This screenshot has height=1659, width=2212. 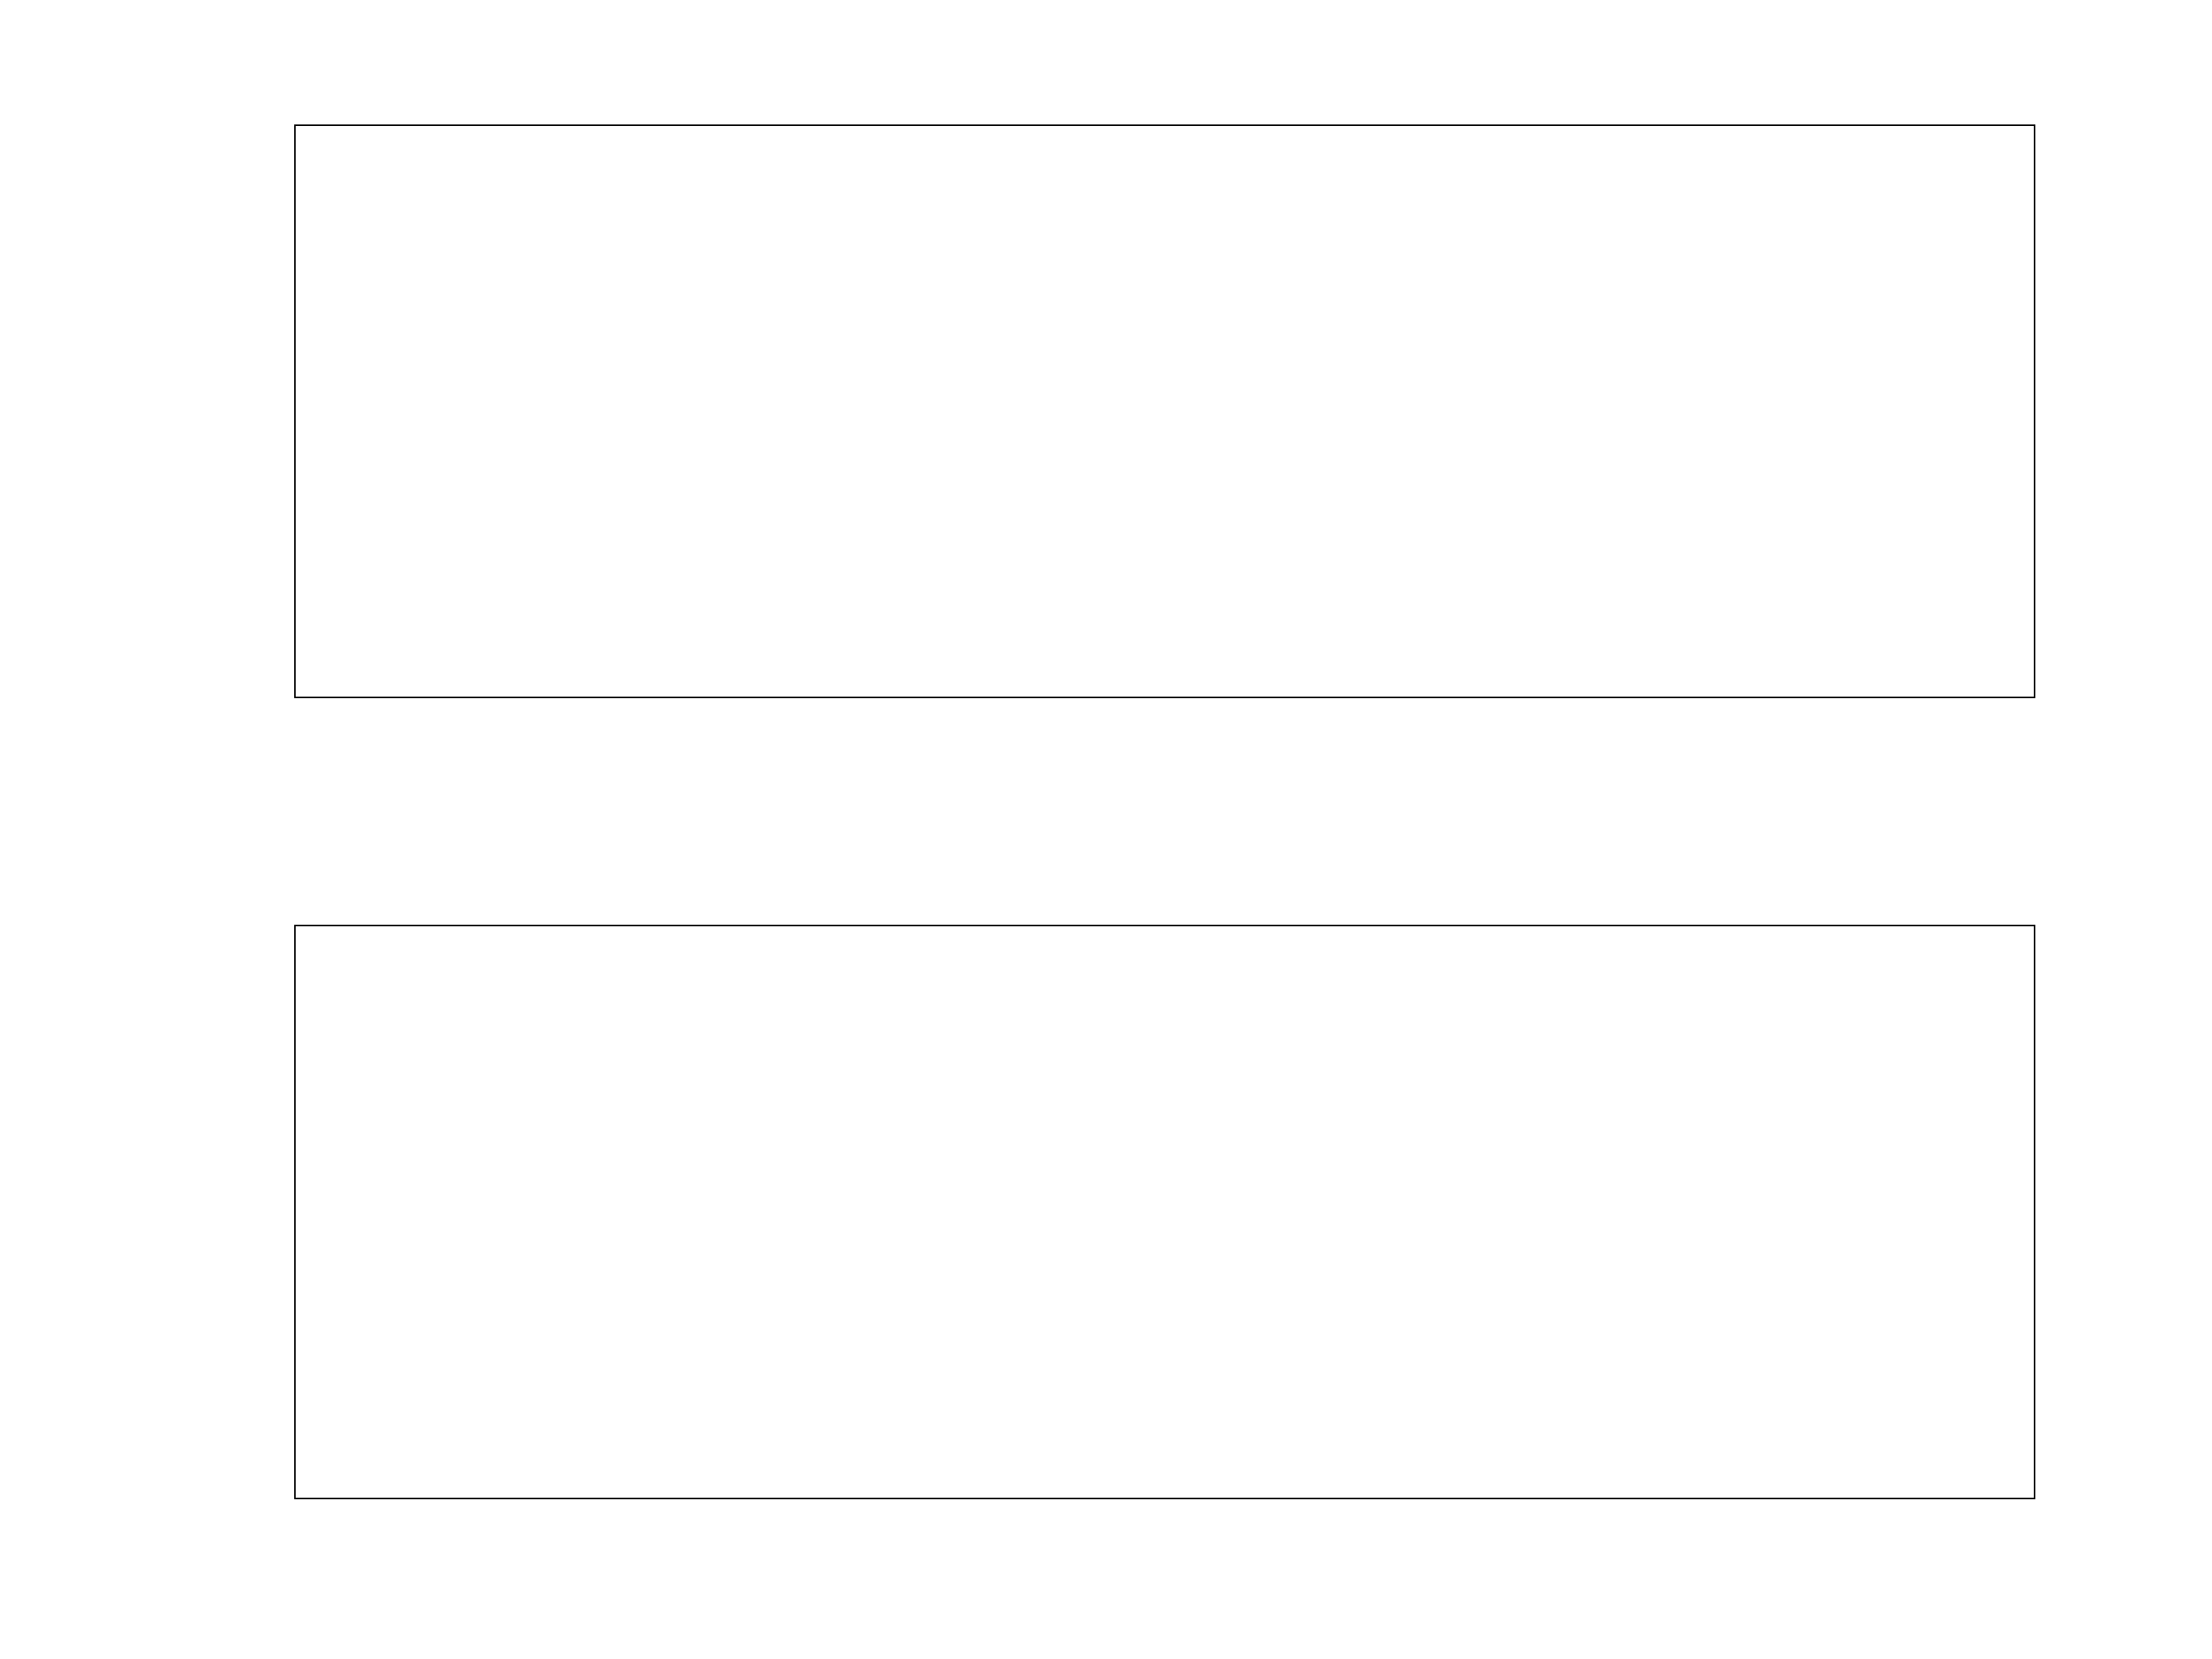 What do you see at coordinates (266, 411) in the screenshot?
I see `spectrogram-ylabel` at bounding box center [266, 411].